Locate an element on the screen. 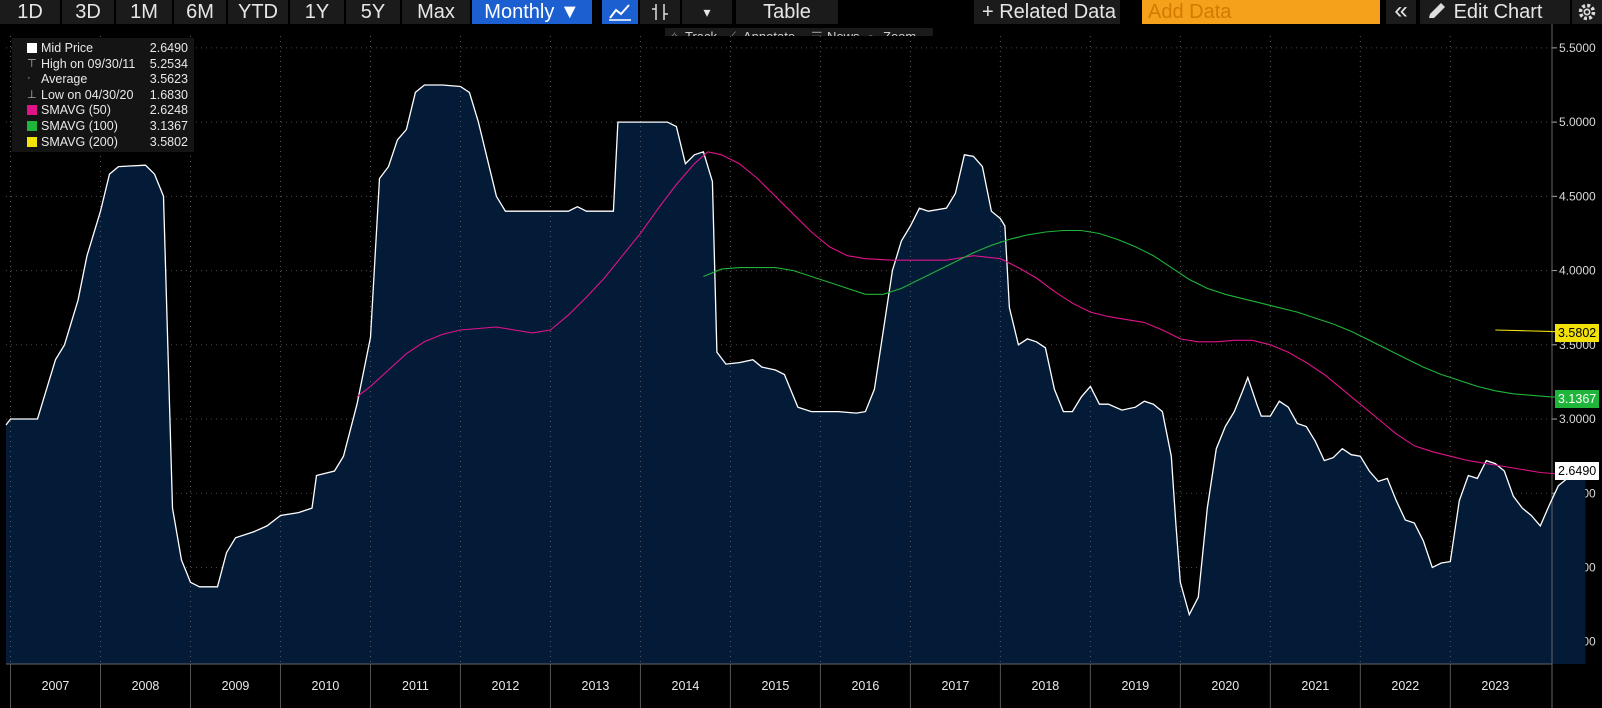 This screenshot has width=1602, height=708. legend-value: 2.6490 is located at coordinates (168, 48).